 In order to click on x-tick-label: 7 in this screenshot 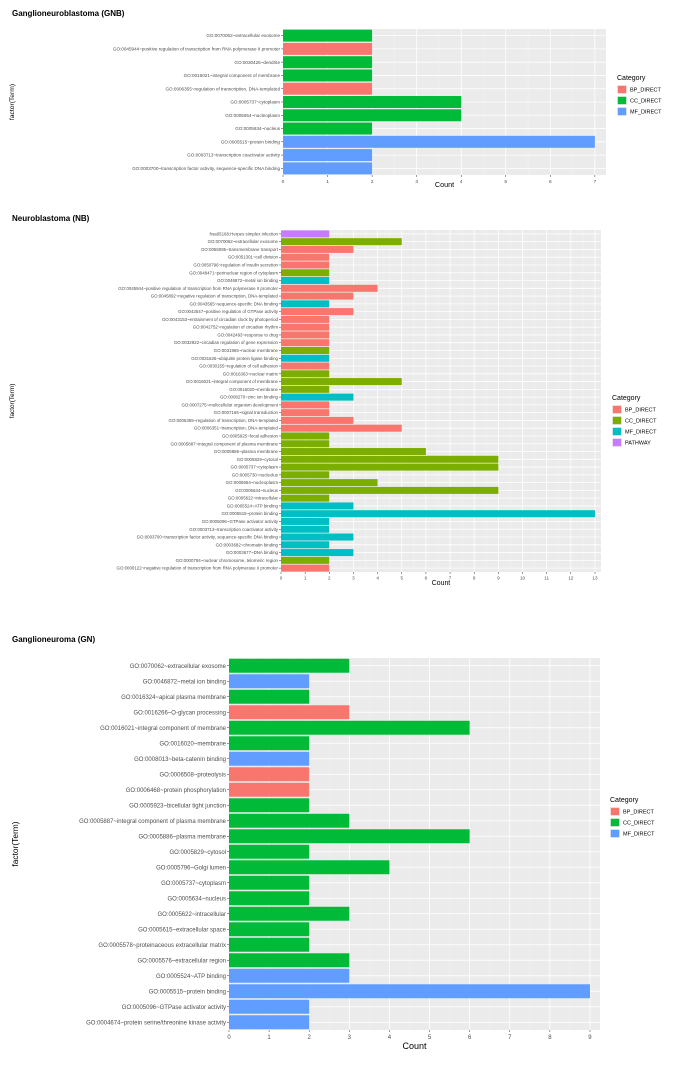, I will do `click(450, 578)`.